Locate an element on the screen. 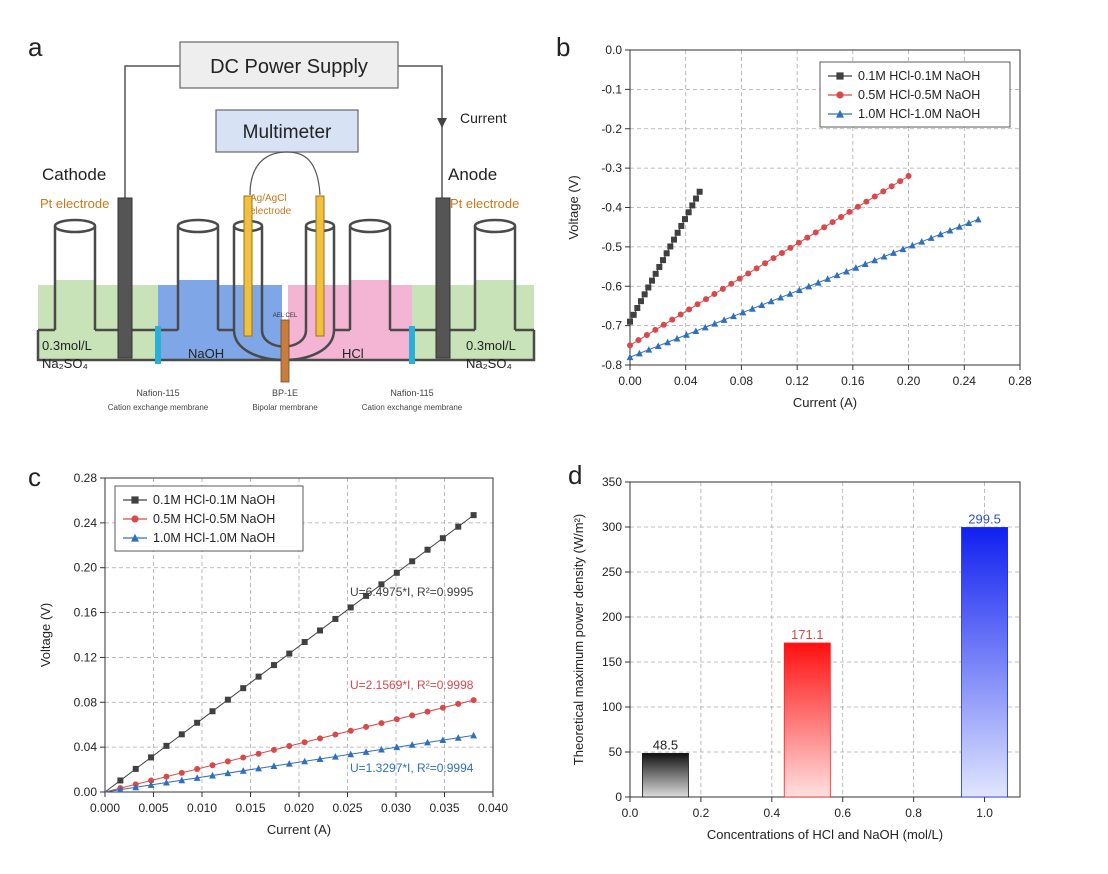 This screenshot has height=874, width=1108. chart-b-legend-entry-0: 0.1M HCl-0.1M NaOH is located at coordinates (919, 76).